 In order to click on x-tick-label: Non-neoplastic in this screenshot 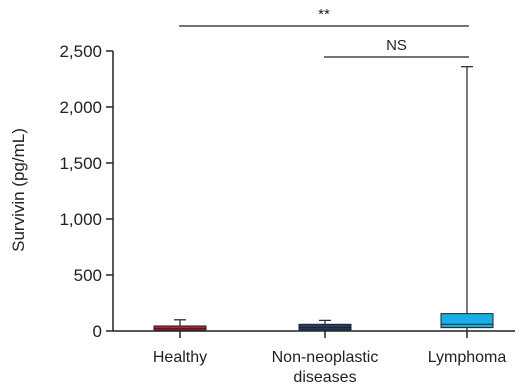, I will do `click(325, 357)`.